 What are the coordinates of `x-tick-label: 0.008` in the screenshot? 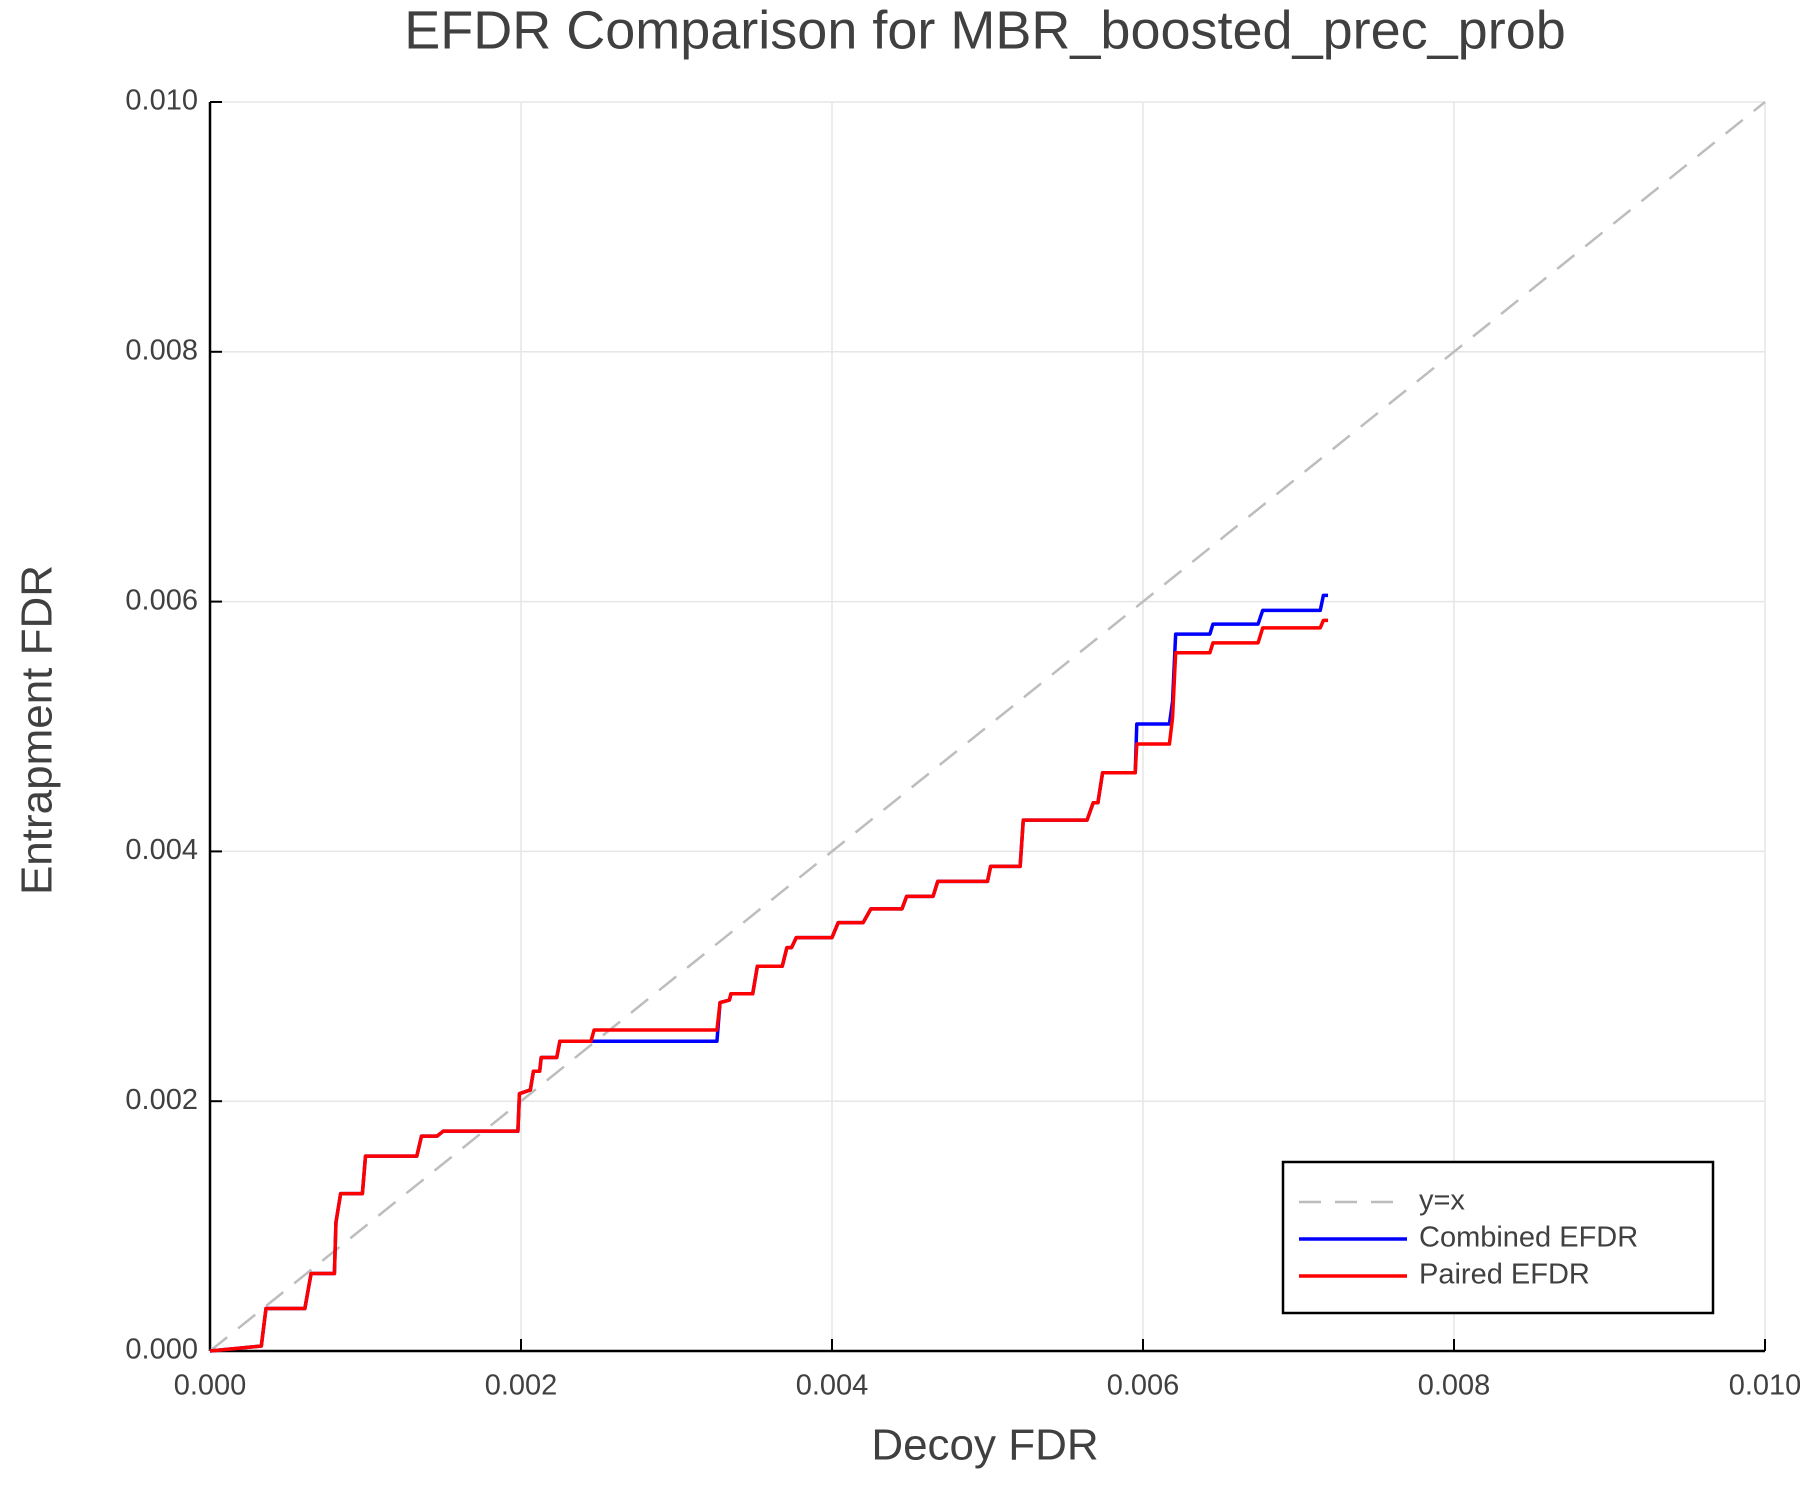 It's located at (1454, 1386).